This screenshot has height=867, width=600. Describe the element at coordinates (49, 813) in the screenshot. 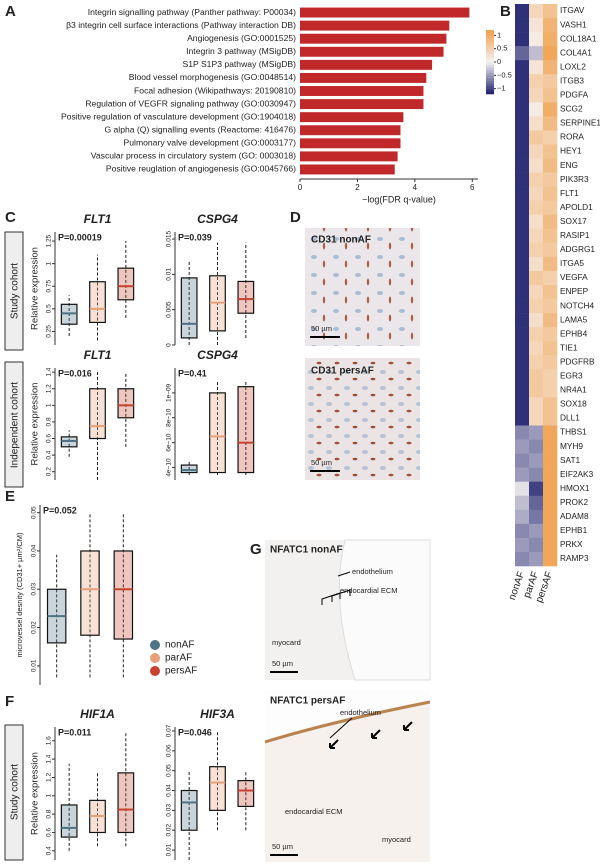

I see `y-tick-label: 0.8` at that location.